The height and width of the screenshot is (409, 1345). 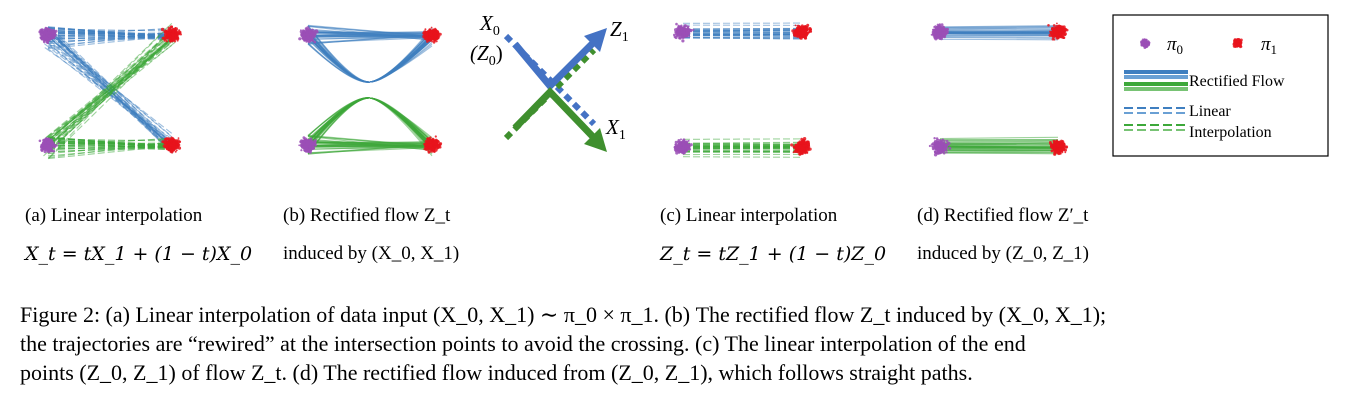 I want to click on rewiring-arrow-diagram: X0 (Z0) Z1 X1, so click(x=549, y=81).